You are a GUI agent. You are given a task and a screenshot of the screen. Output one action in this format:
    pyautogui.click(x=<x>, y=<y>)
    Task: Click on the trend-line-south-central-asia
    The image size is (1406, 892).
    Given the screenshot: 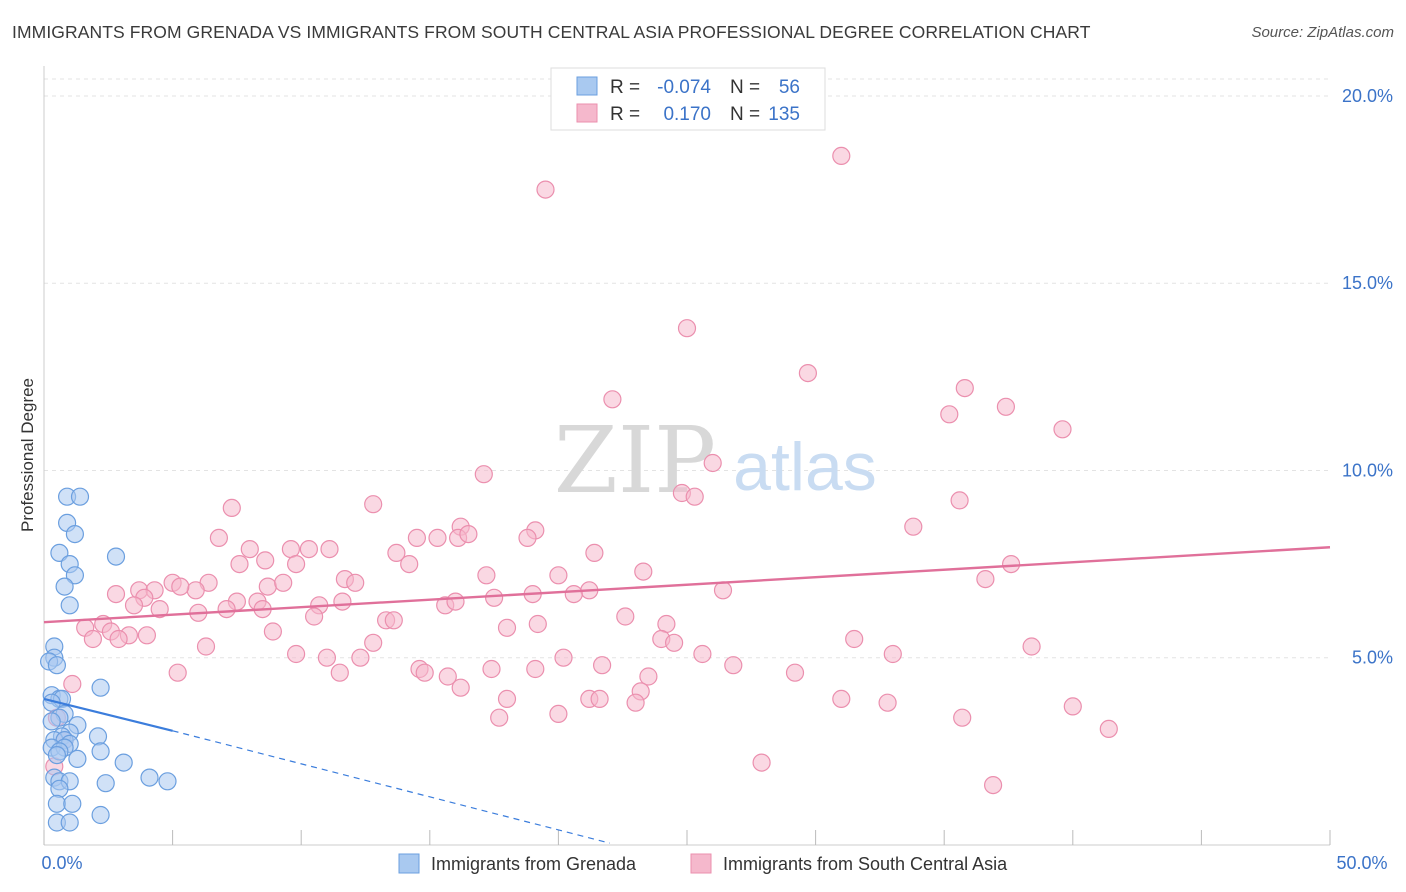 What is the action you would take?
    pyautogui.click(x=687, y=585)
    